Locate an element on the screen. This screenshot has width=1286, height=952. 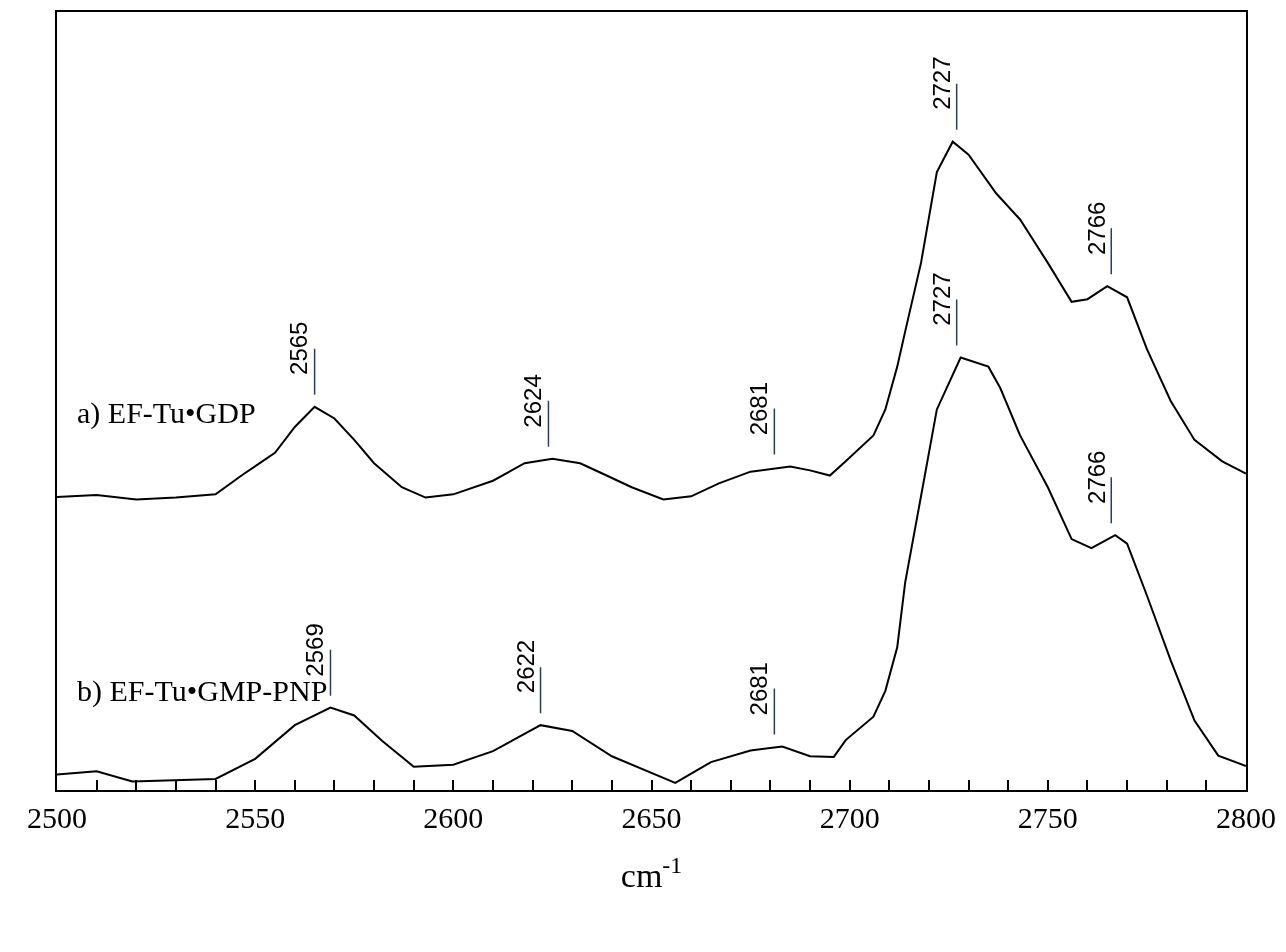
x-tick-label: 2750 is located at coordinates (1047, 817).